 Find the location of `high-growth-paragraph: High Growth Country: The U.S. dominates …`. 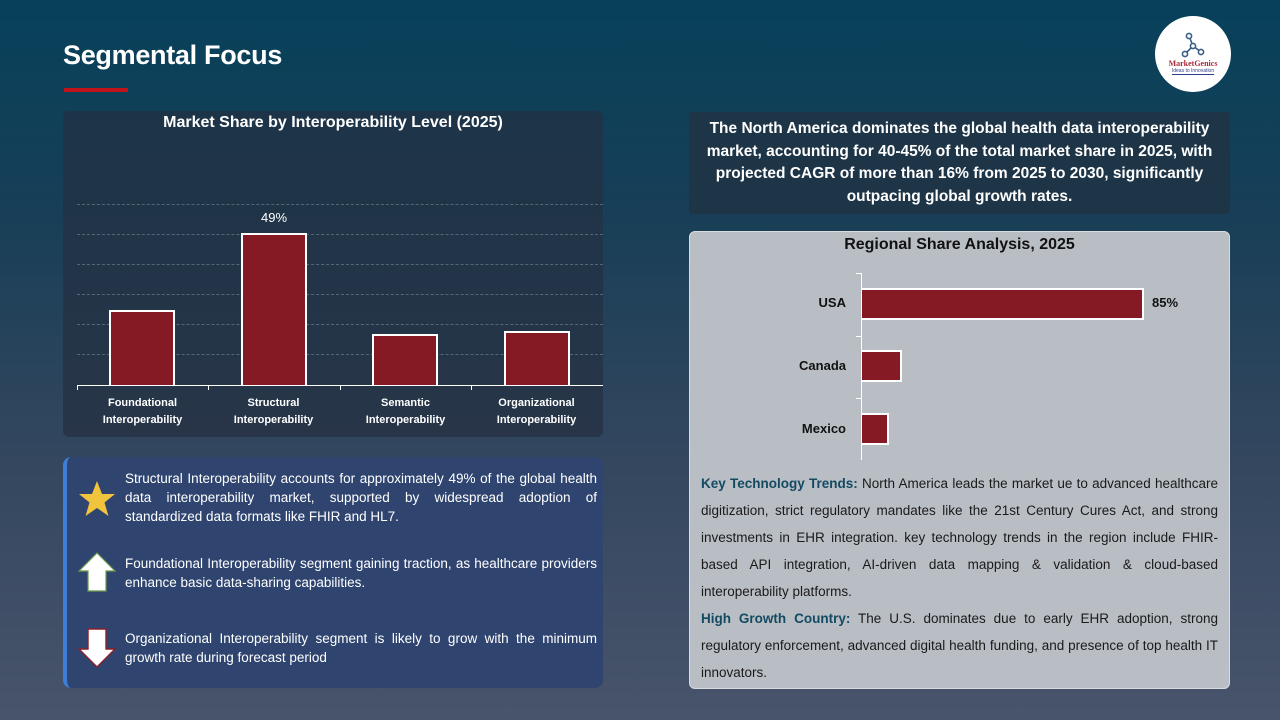

high-growth-paragraph: High Growth Country: The U.S. dominates … is located at coordinates (959, 645).